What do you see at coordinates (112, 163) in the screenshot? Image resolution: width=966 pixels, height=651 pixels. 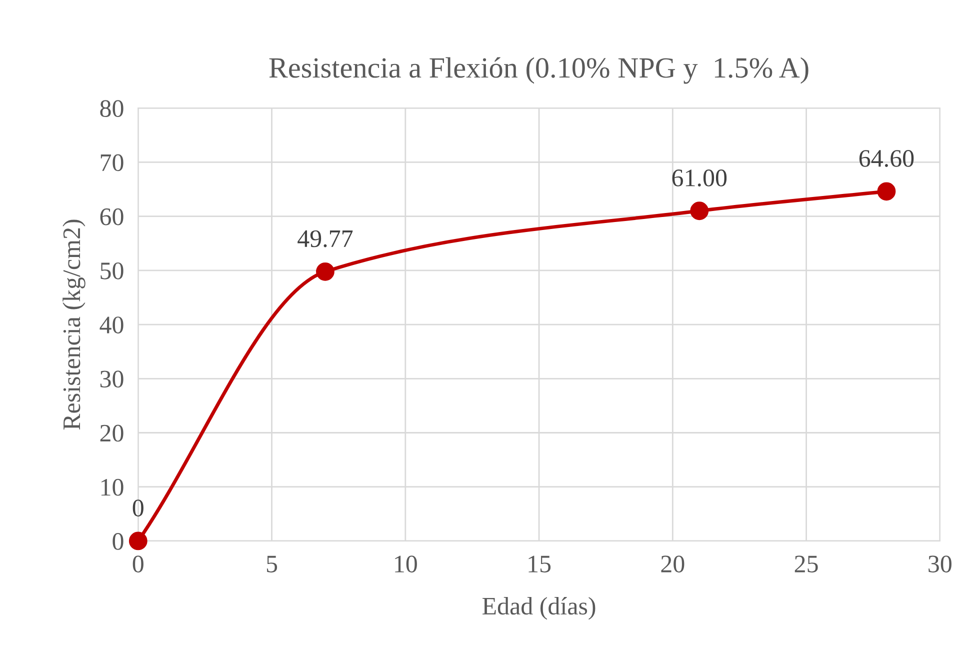 I see `y-tick-label: 70` at bounding box center [112, 163].